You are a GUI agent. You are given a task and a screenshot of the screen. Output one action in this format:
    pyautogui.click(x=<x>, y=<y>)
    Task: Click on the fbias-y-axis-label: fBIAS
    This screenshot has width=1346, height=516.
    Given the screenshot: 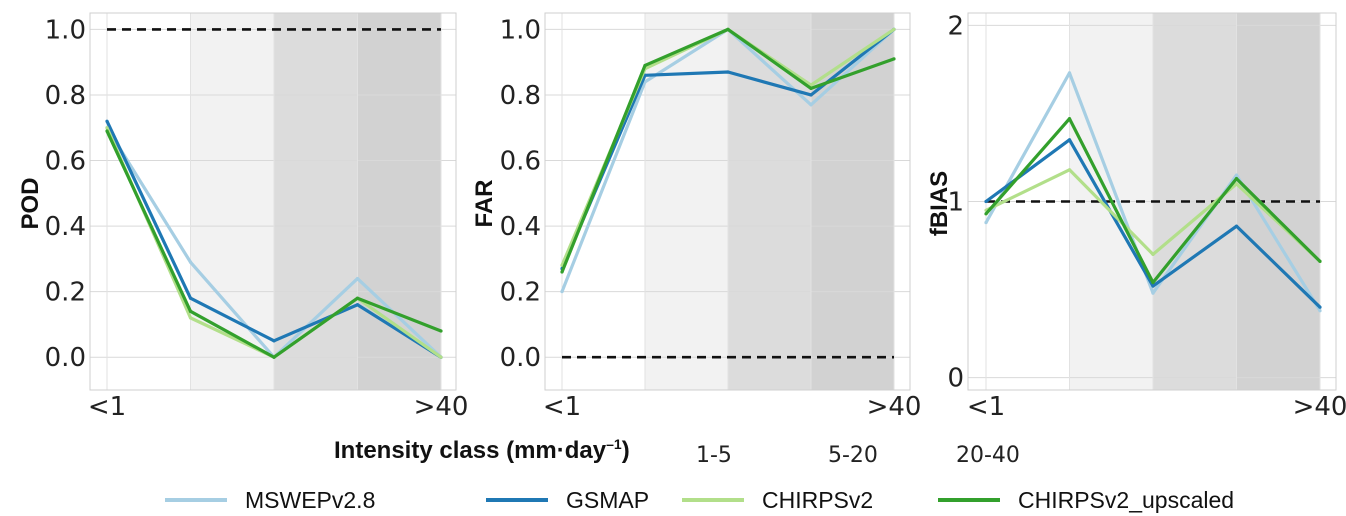 What is the action you would take?
    pyautogui.click(x=939, y=203)
    